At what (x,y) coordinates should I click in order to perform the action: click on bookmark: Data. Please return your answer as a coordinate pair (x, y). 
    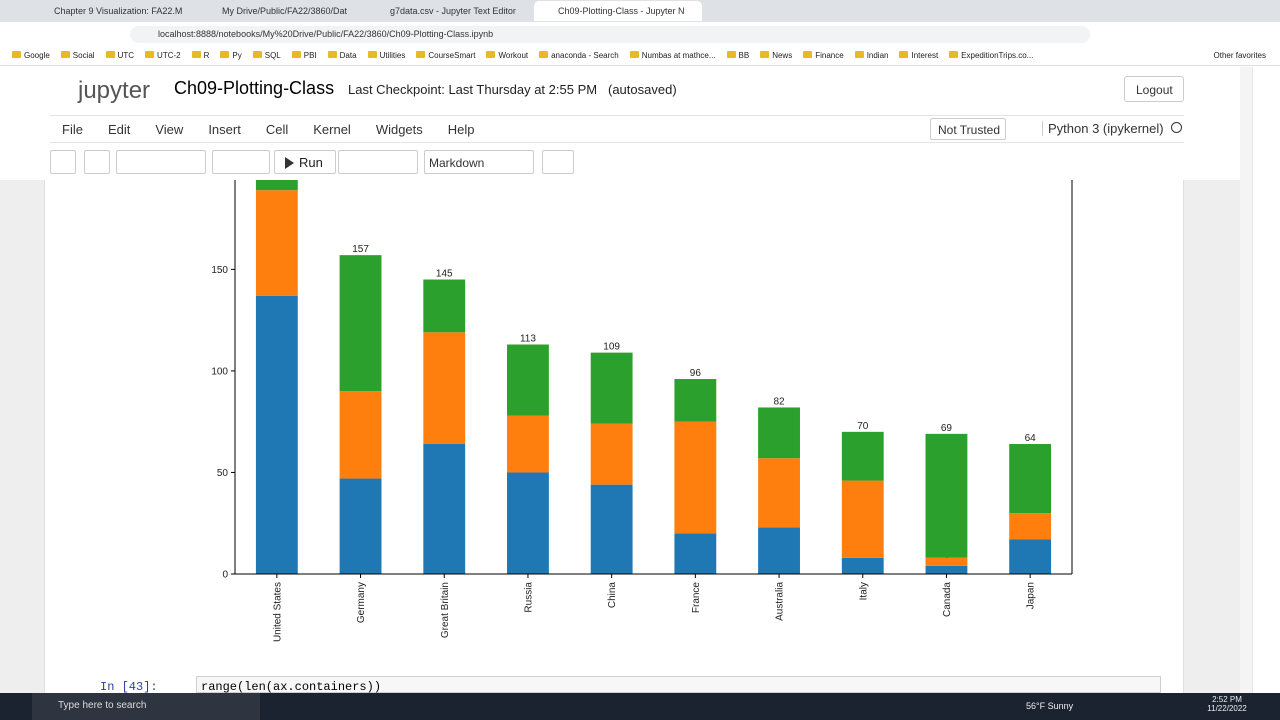
    Looking at the image, I should click on (346, 55).